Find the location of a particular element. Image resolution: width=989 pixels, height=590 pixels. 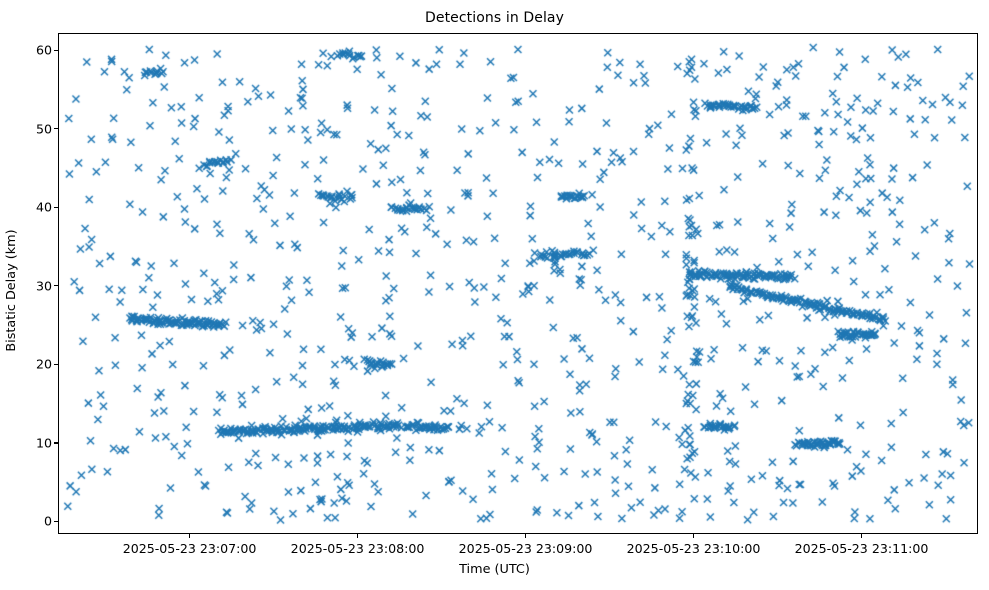

x-tick-label: 2025-05-23 23:11:00 is located at coordinates (861, 548).